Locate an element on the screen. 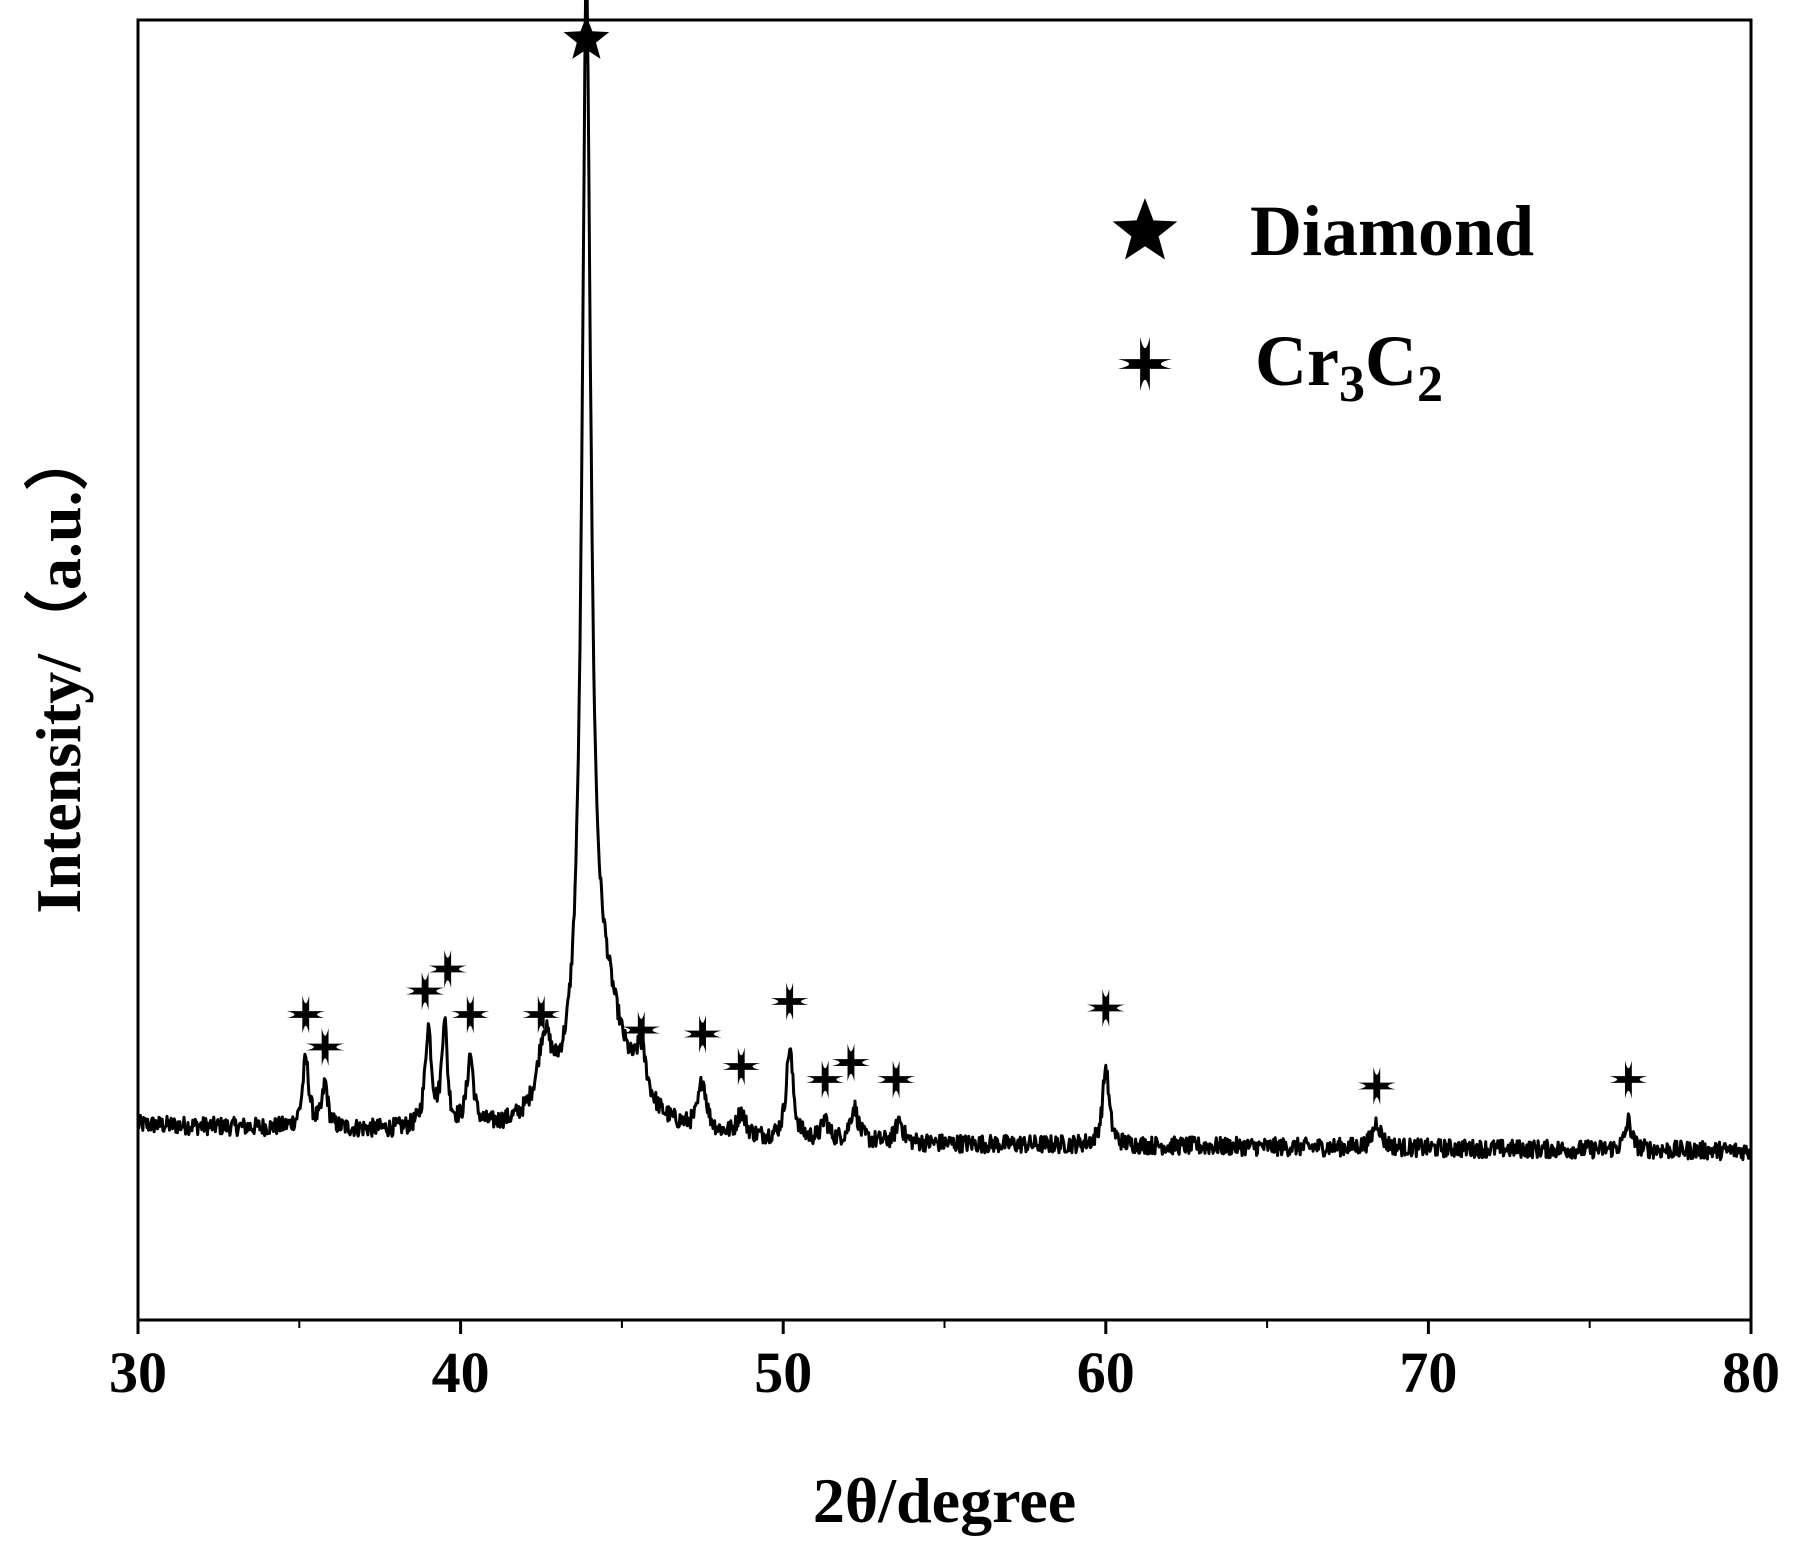 This screenshot has height=1568, width=1808. x-axis: 30 40 50 60 70 80 is located at coordinates (944, 1362).